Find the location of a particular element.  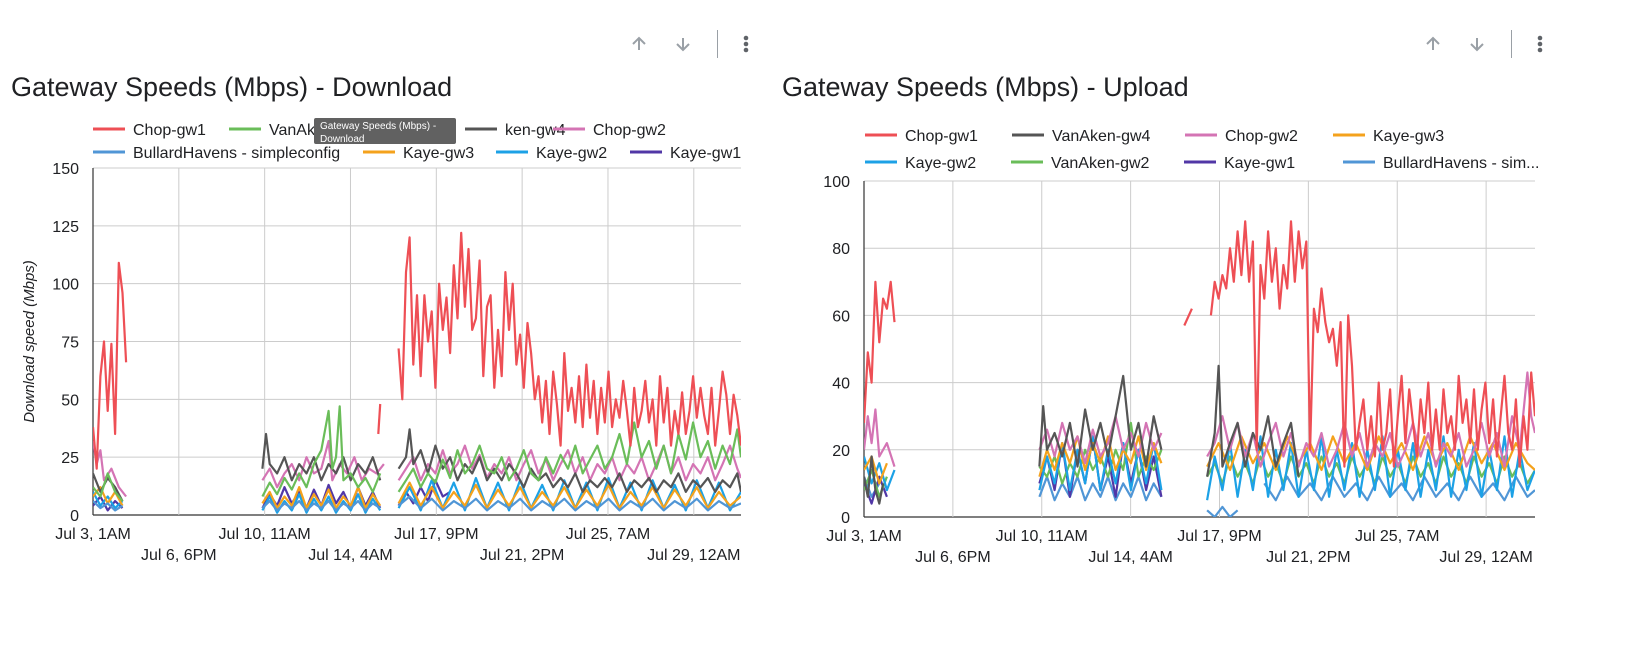

y-tick-label: 20 is located at coordinates (841, 451).